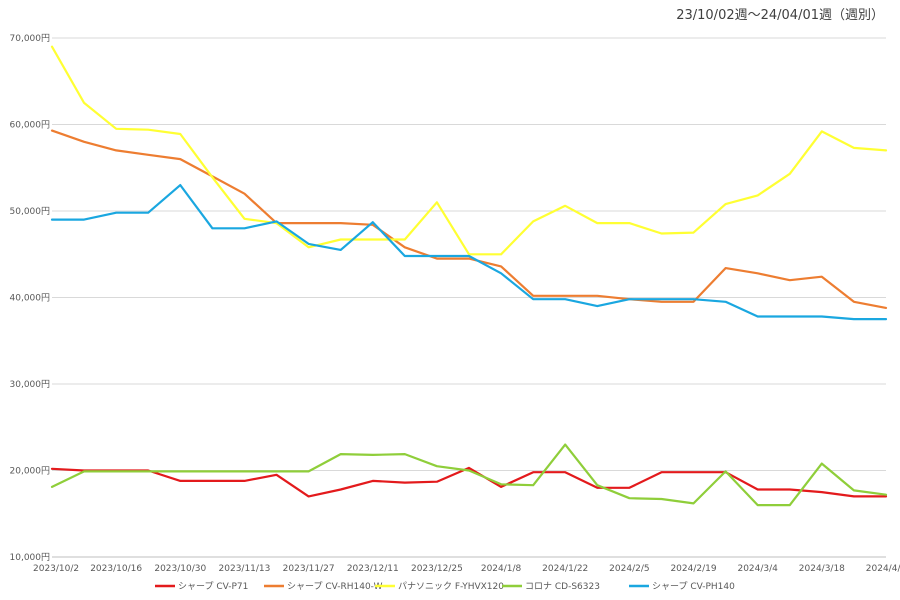 The height and width of the screenshot is (600, 900). Describe the element at coordinates (373, 569) in the screenshot. I see `x-tick-label: 2023/12/11` at that location.